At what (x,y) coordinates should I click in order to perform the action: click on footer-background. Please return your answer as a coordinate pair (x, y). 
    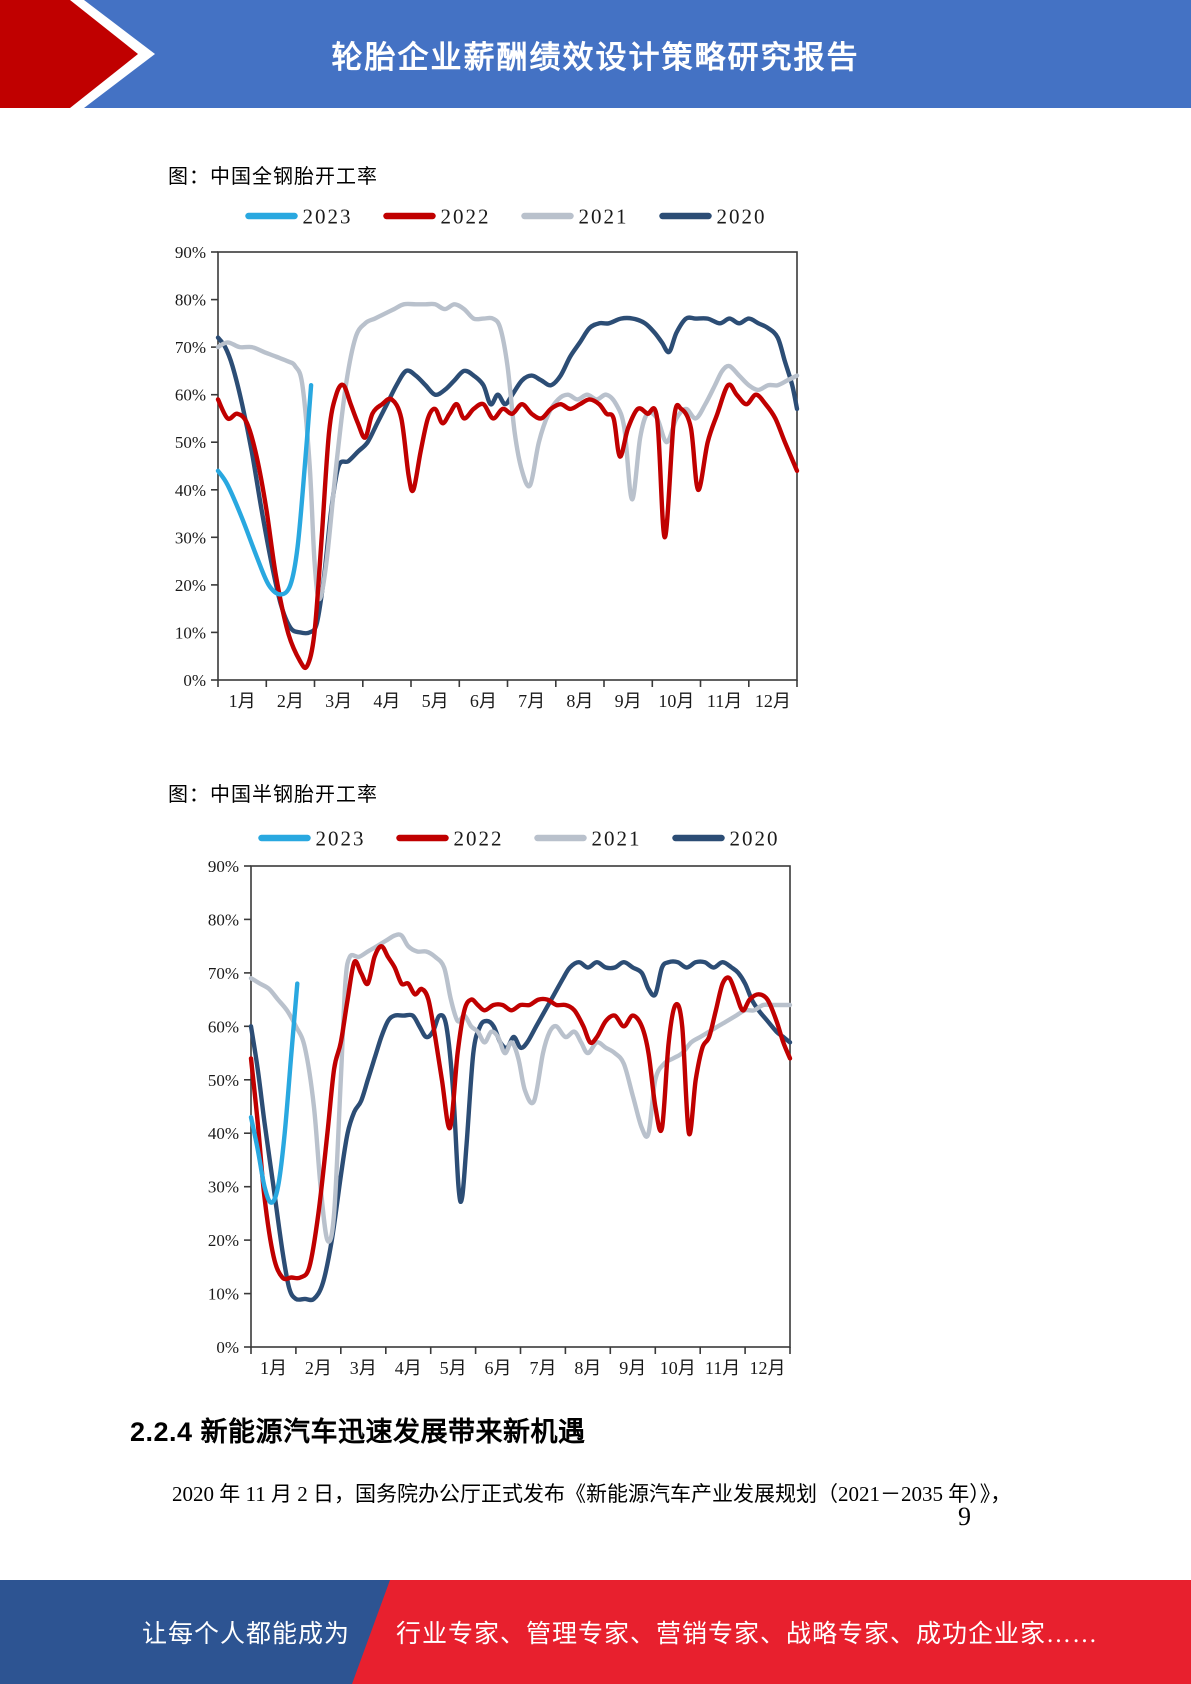
    Looking at the image, I should click on (595, 1632).